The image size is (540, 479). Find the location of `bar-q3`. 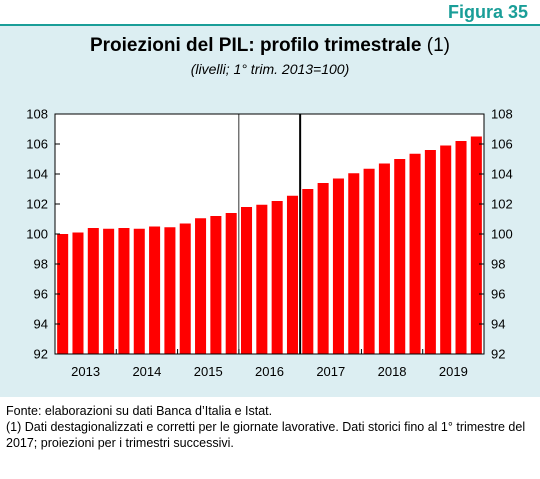

bar-q3 is located at coordinates (93, 291).